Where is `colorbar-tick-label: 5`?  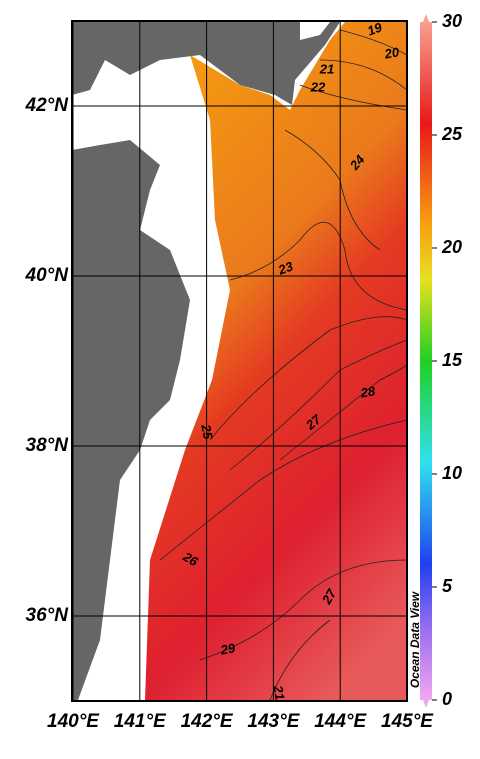
colorbar-tick-label: 5 is located at coordinates (447, 586).